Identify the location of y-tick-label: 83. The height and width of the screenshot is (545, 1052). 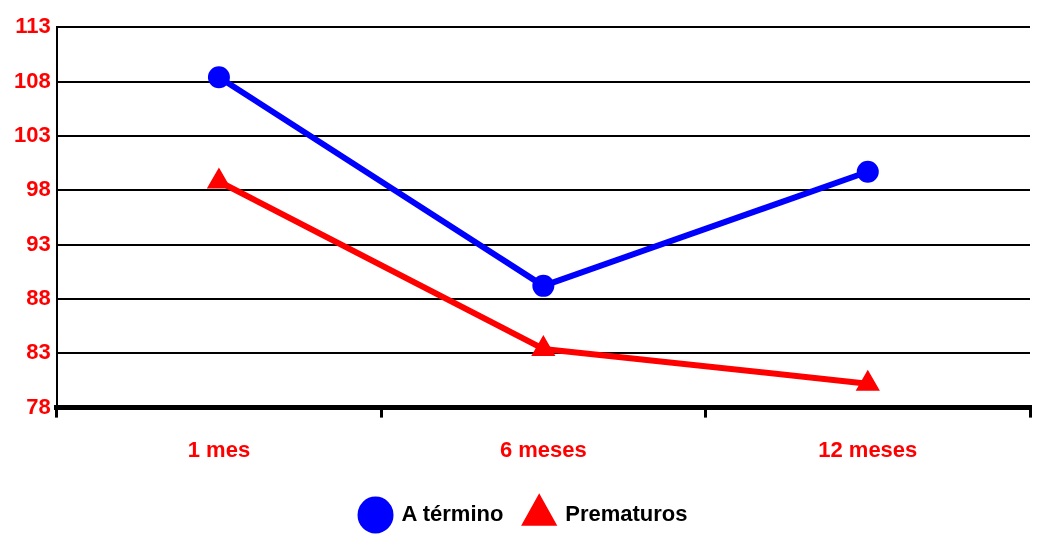
(38, 352).